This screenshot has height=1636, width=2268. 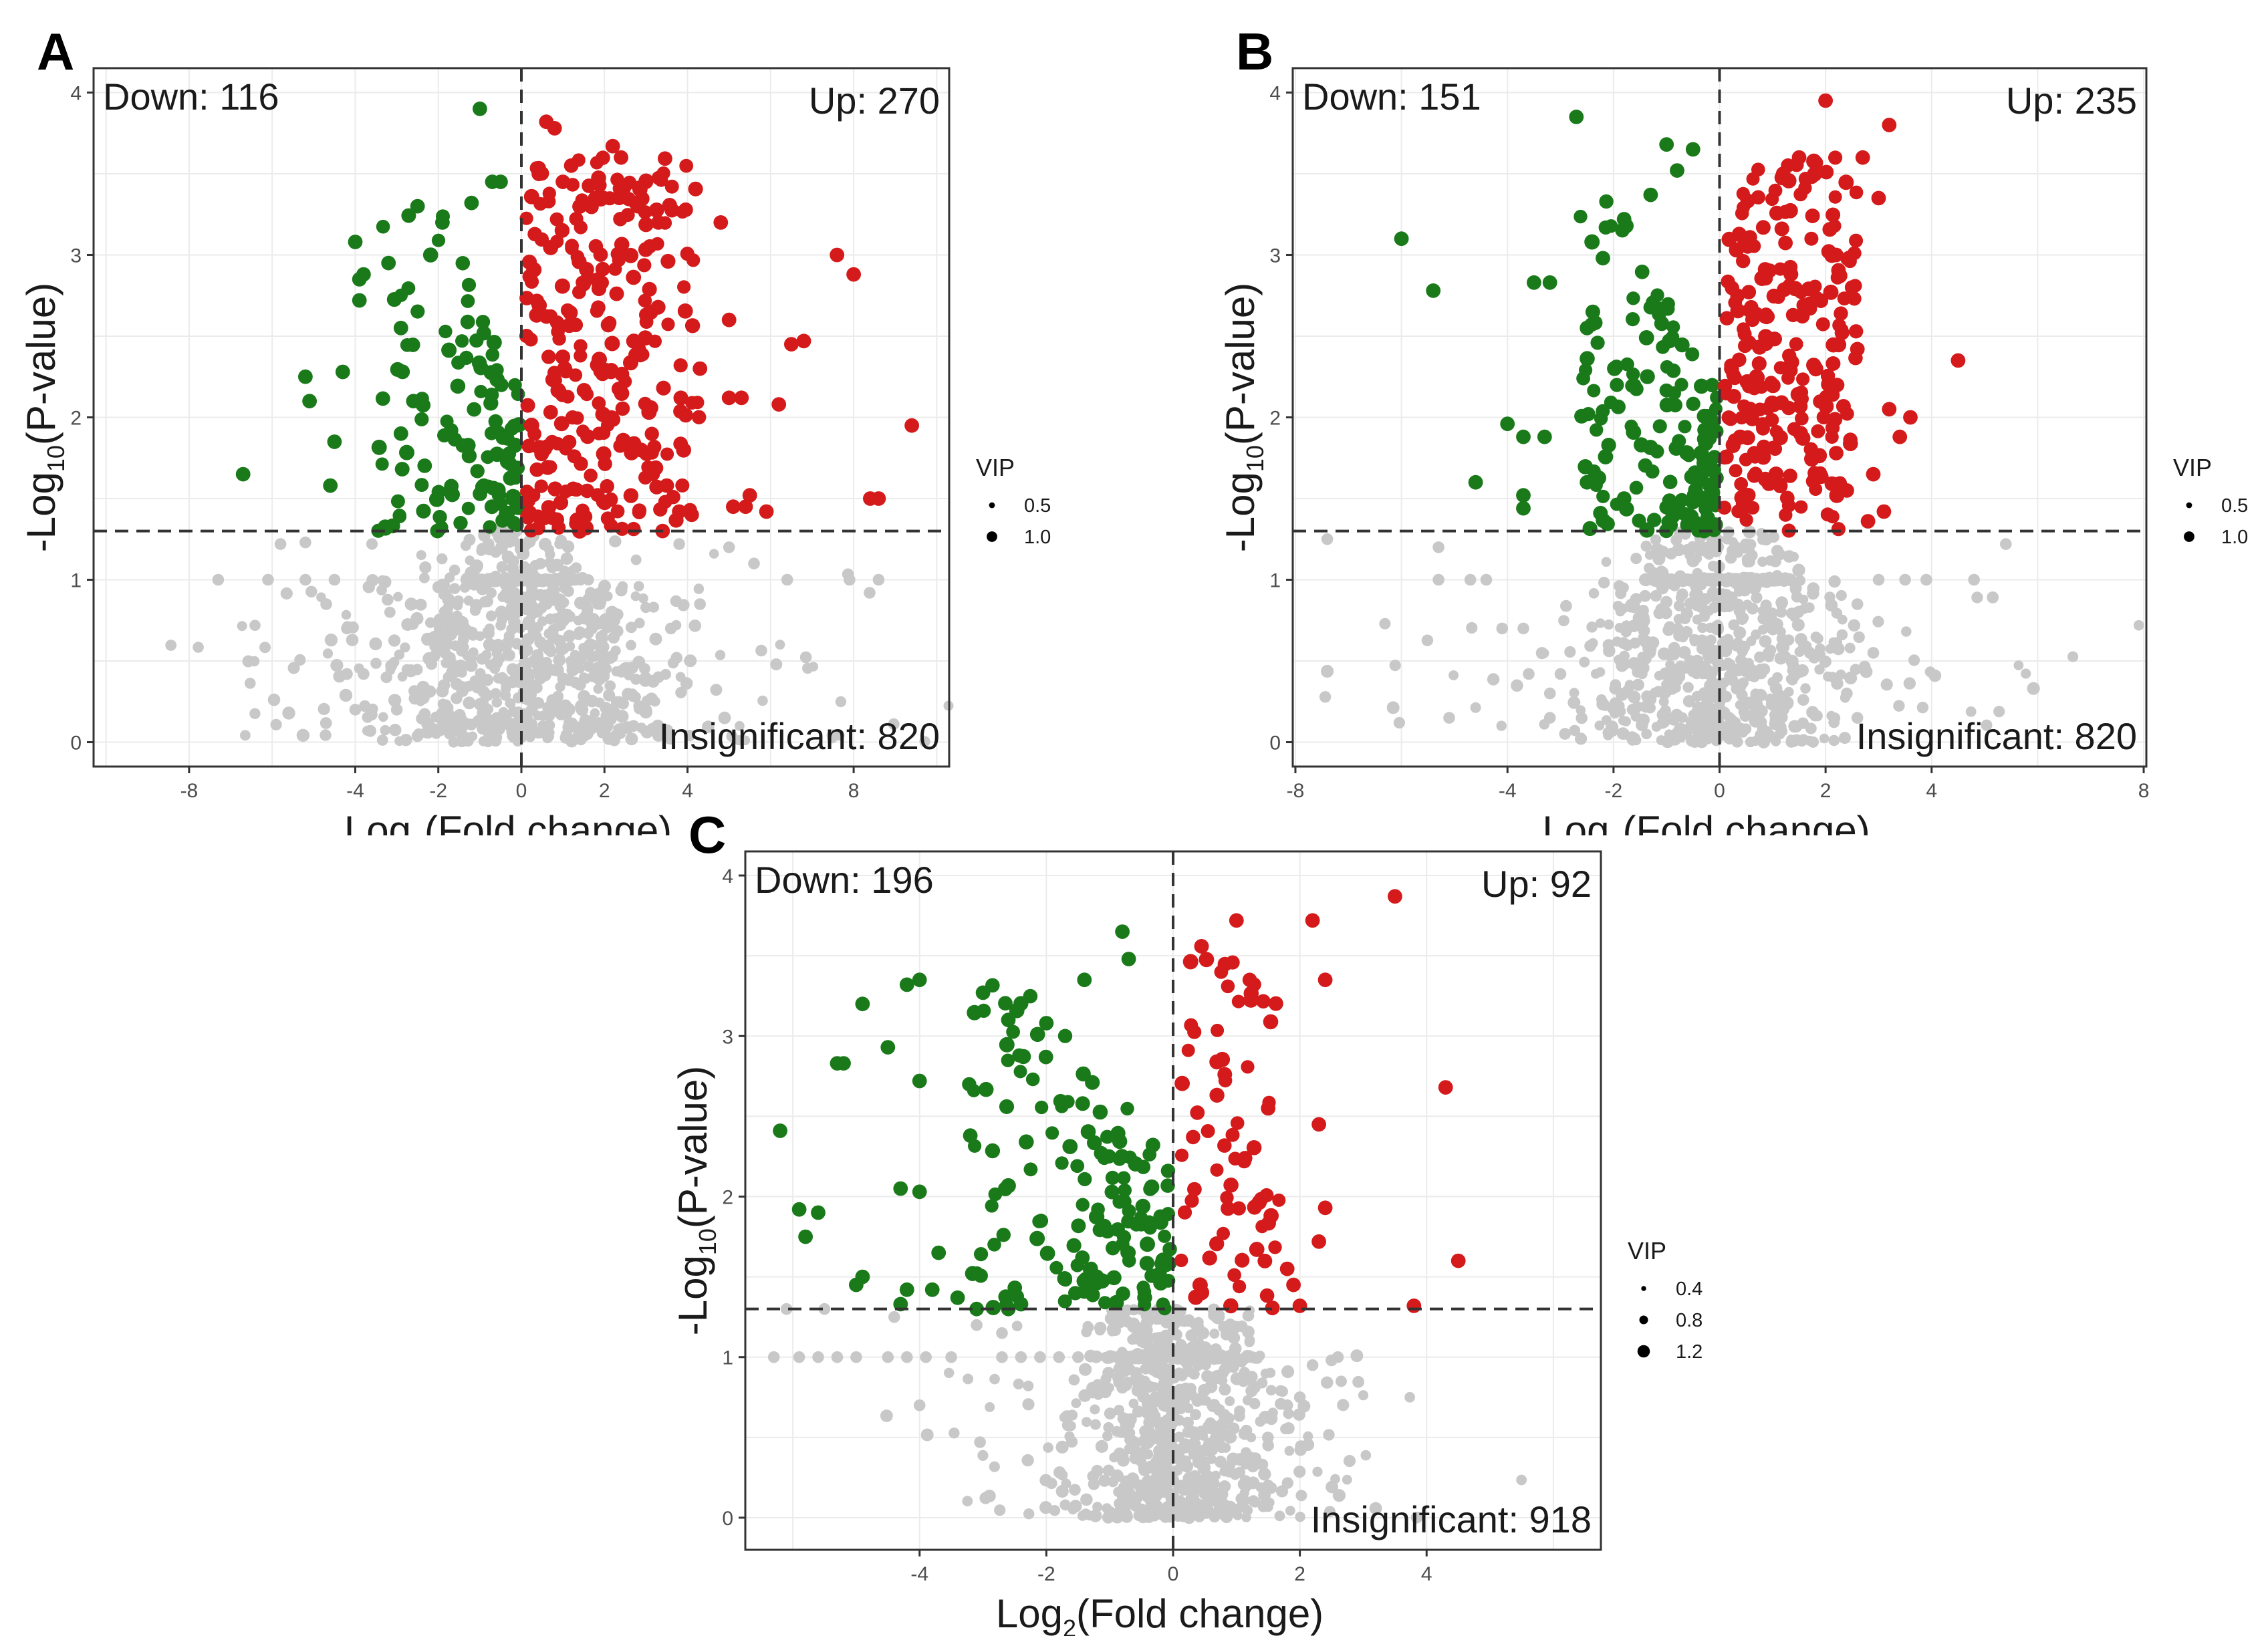 What do you see at coordinates (1147, 1206) in the screenshot?
I see `points` at bounding box center [1147, 1206].